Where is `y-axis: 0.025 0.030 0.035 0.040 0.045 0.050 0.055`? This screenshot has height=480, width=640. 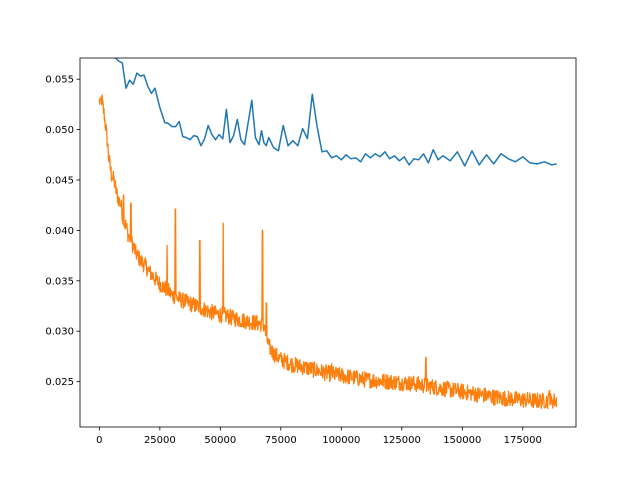 y-axis: 0.025 0.030 0.035 0.040 0.045 0.050 0.055 is located at coordinates (62, 231).